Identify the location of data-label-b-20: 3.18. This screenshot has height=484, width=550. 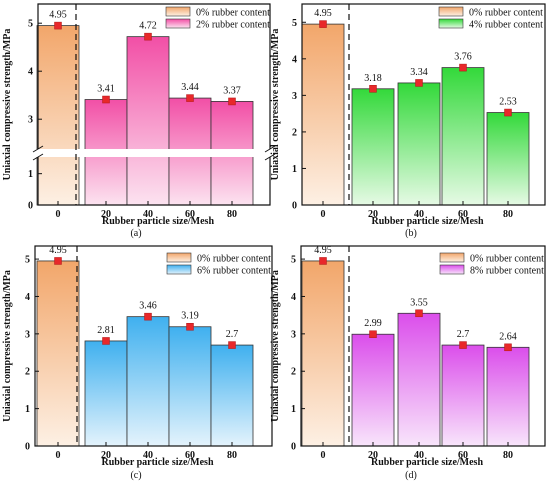
(373, 78).